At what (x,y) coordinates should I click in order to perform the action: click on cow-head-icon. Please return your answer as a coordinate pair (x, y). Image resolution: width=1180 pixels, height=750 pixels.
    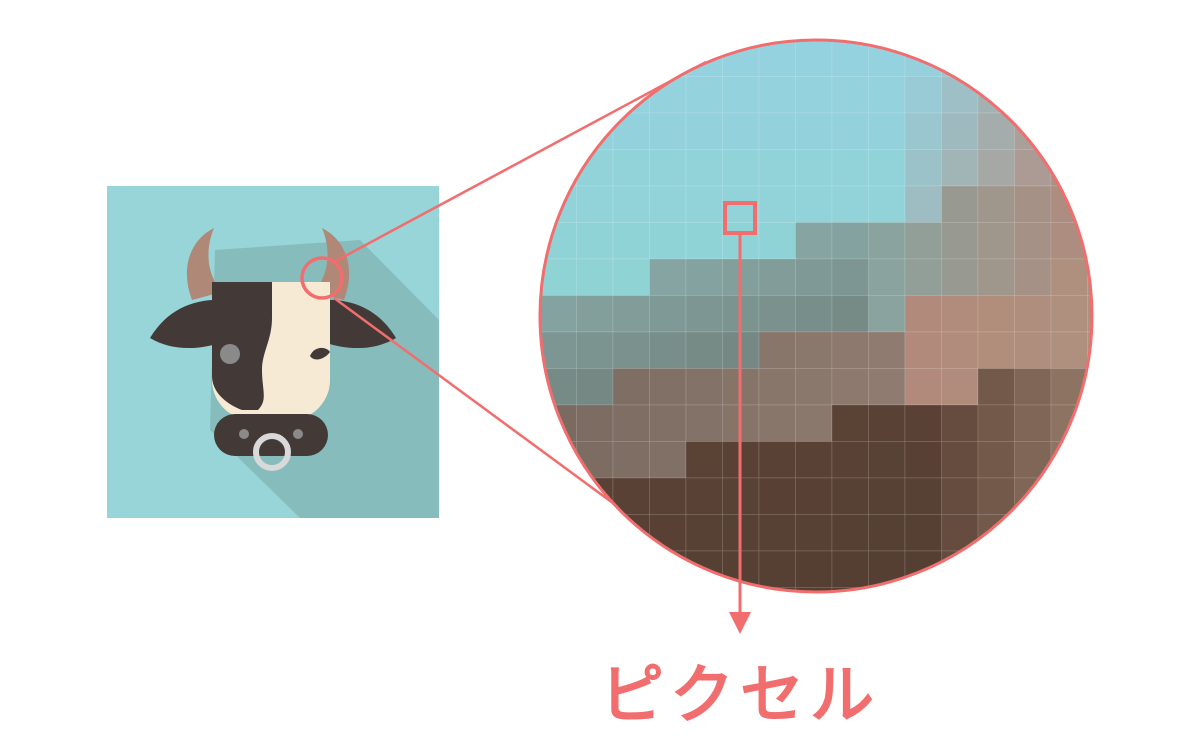
    Looking at the image, I should click on (294, 373).